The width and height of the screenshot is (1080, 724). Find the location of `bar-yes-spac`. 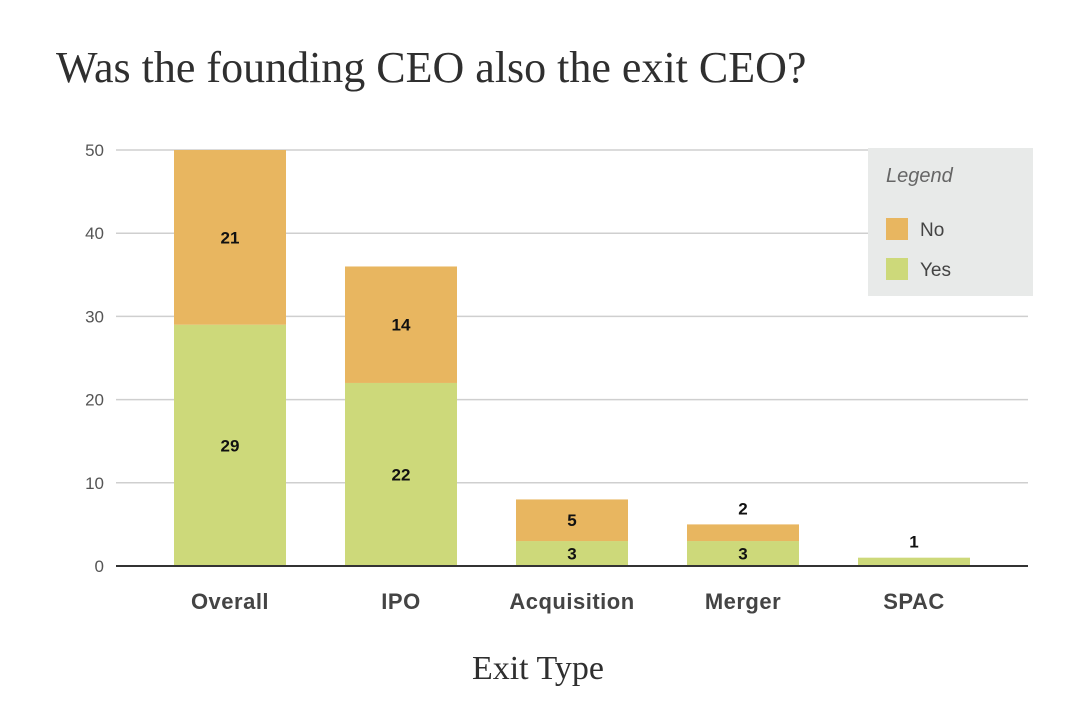

bar-yes-spac is located at coordinates (914, 561).